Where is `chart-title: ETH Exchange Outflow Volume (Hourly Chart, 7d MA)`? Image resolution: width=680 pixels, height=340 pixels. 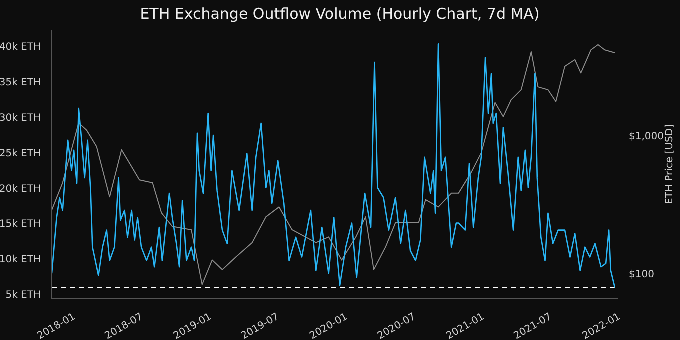
chart-title: ETH Exchange Outflow Volume (Hourly Chart, 7d MA) is located at coordinates (340, 14).